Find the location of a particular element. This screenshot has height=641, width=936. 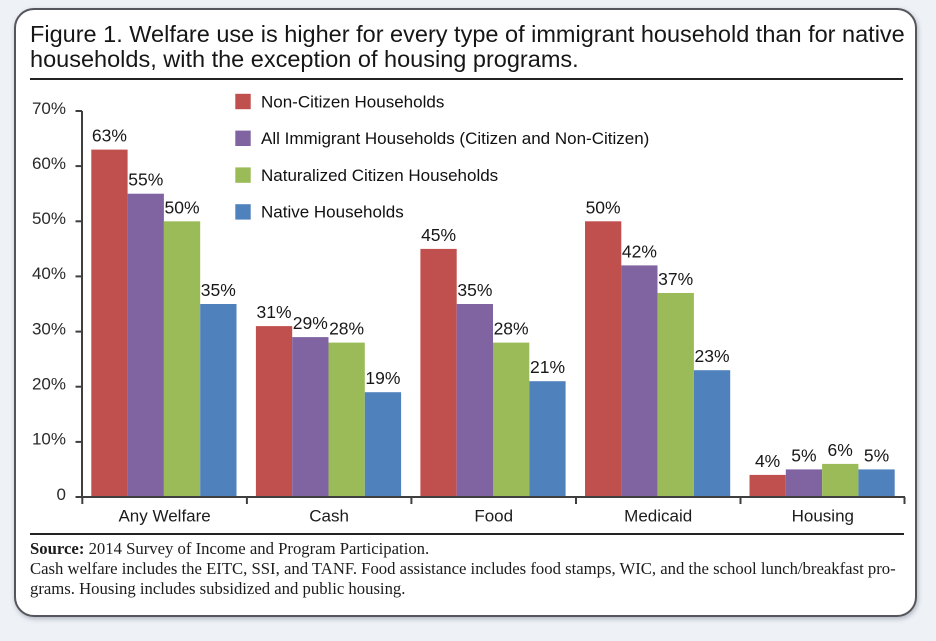

svg-text: 31% is located at coordinates (273, 312).